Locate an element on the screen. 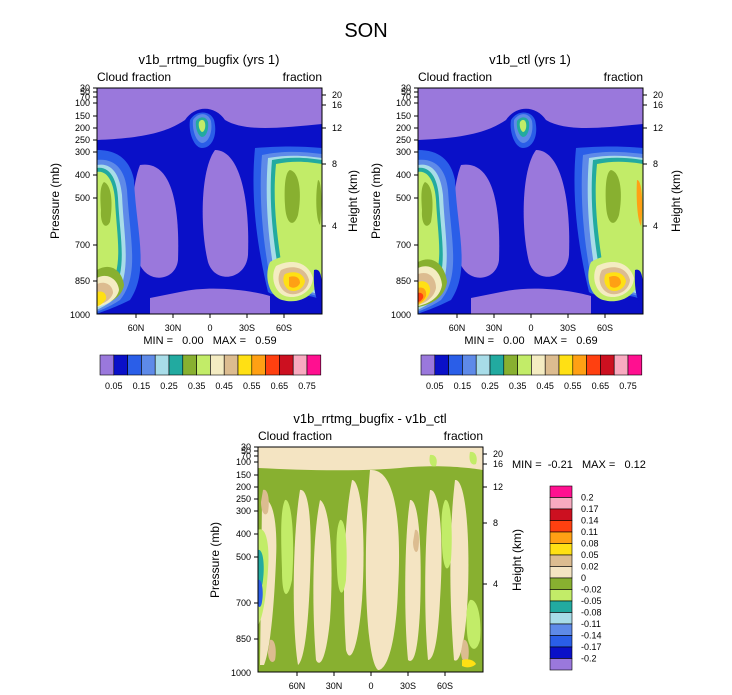  panel-2-ytick: 250 is located at coordinates (403, 140).